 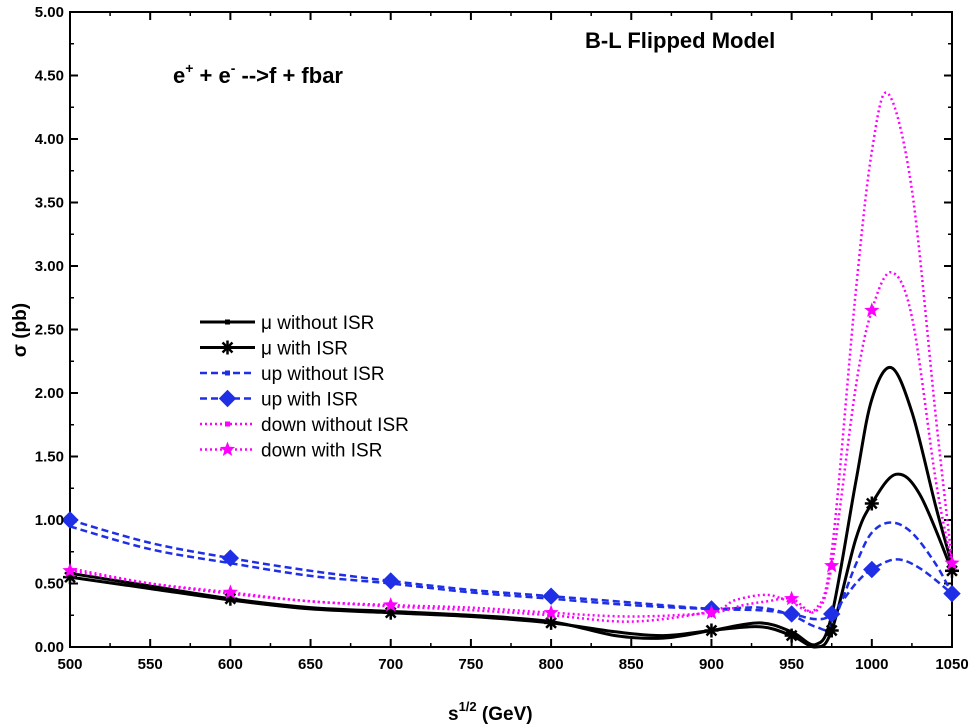 I want to click on x-axis-title-rest: (GeV), so click(x=505, y=714).